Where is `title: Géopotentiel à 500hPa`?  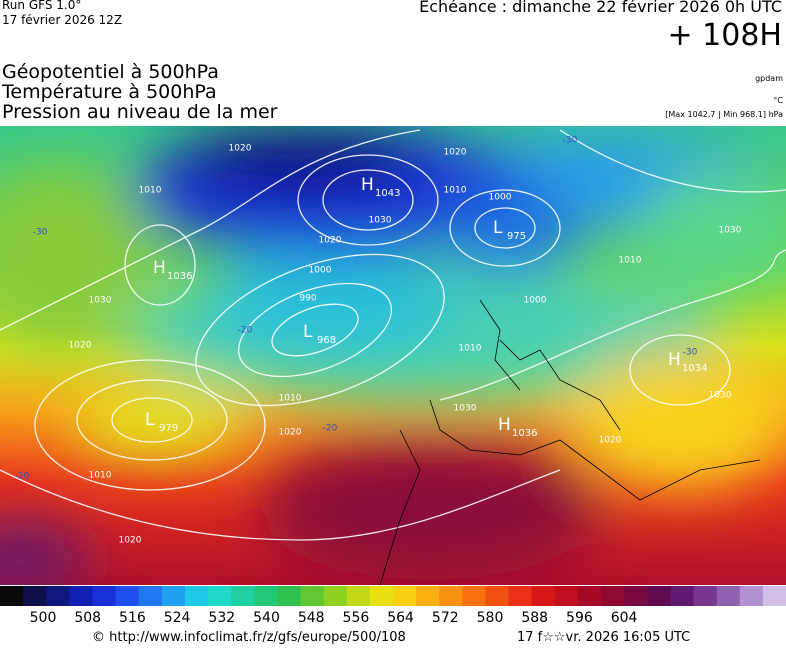 title: Géopotentiel à 500hPa is located at coordinates (110, 72).